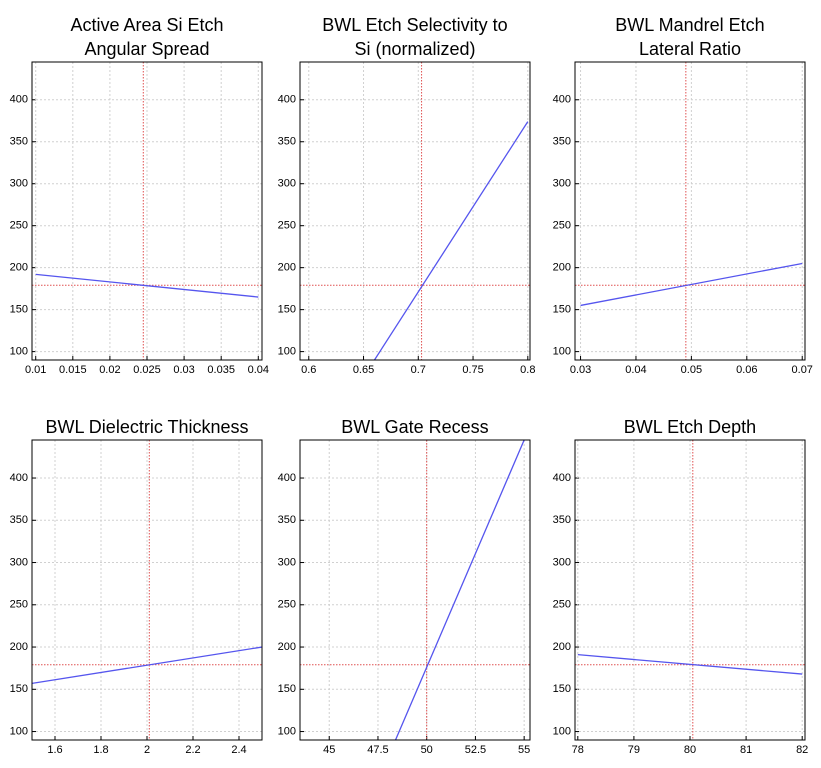 This screenshot has width=821, height=768. What do you see at coordinates (100, 750) in the screenshot?
I see `x-tick-label: 1.8` at bounding box center [100, 750].